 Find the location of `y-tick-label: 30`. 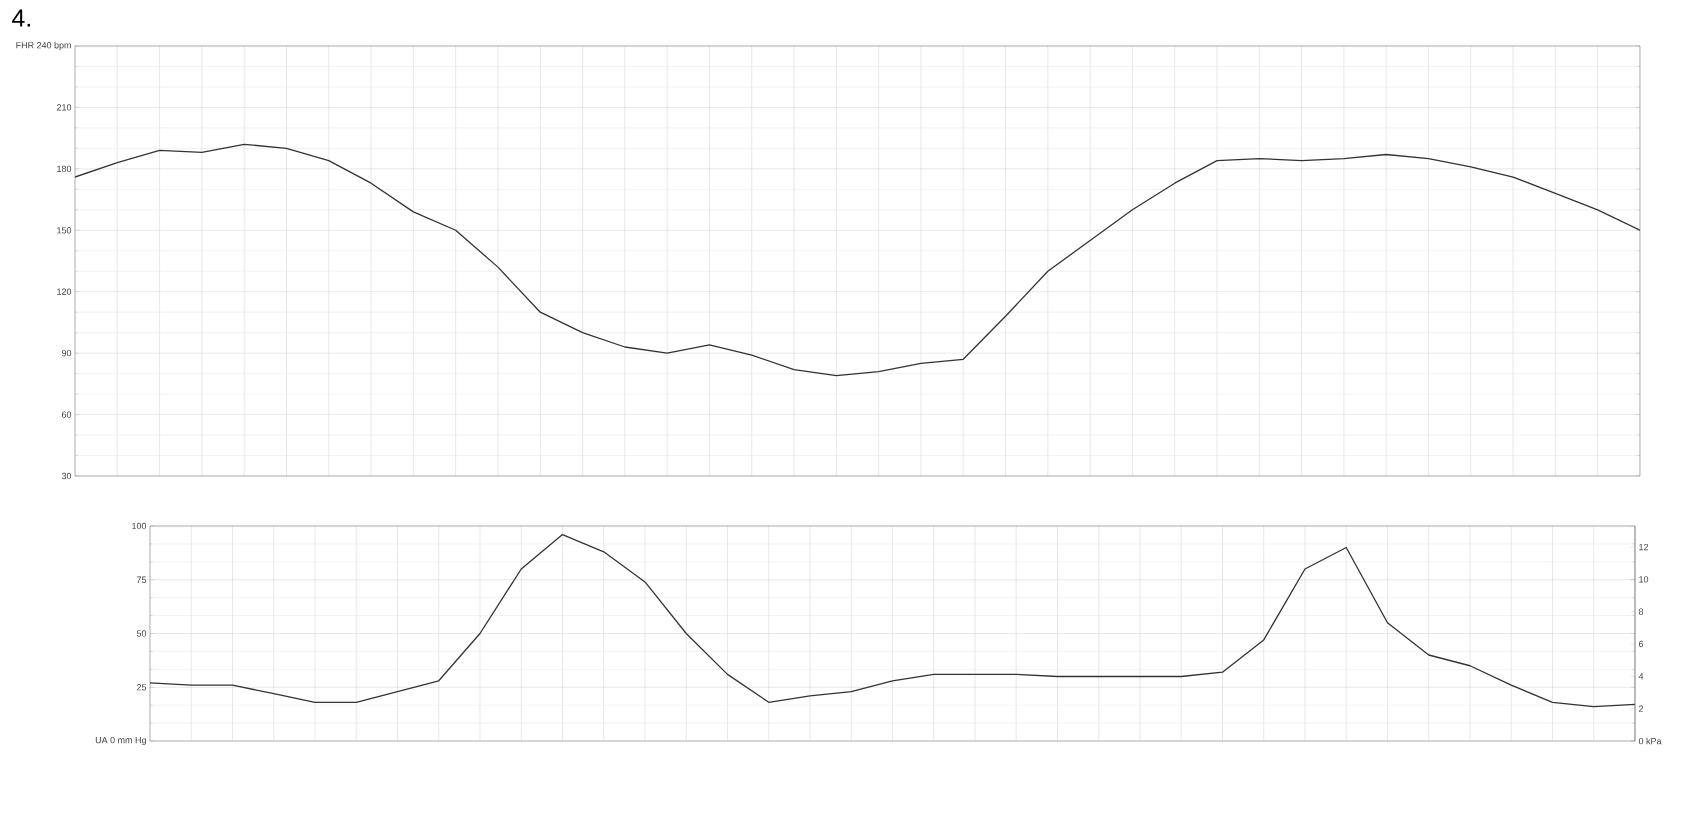

y-tick-label: 30 is located at coordinates (66, 476).